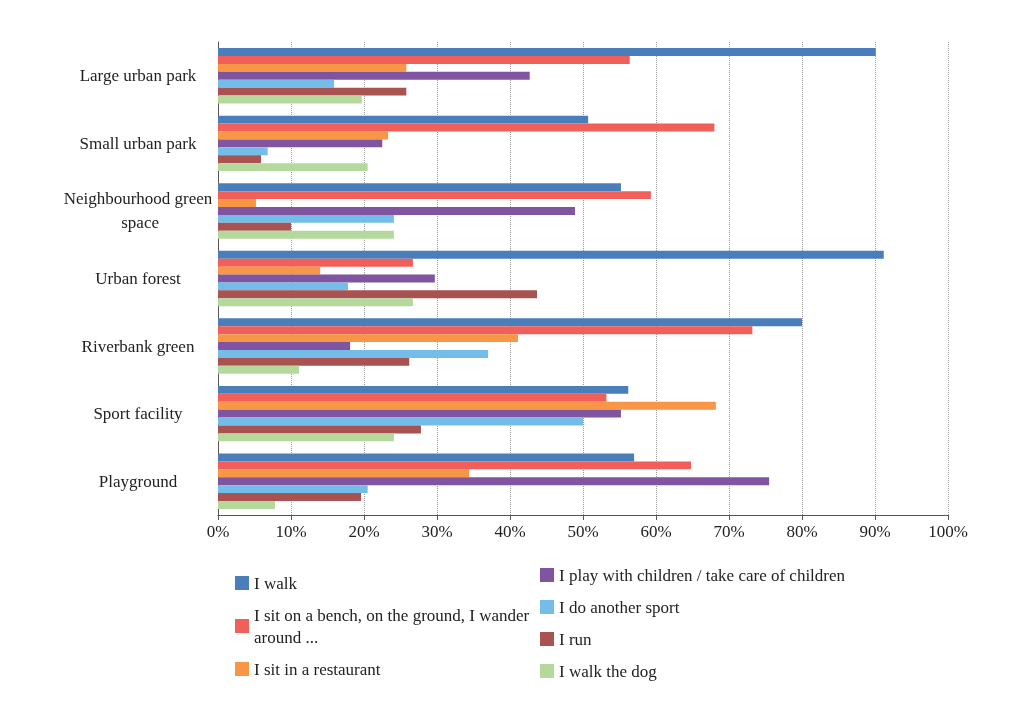 This screenshot has width=1011, height=705. Describe the element at coordinates (138, 414) in the screenshot. I see `y-tick-label: Sport facility` at that location.